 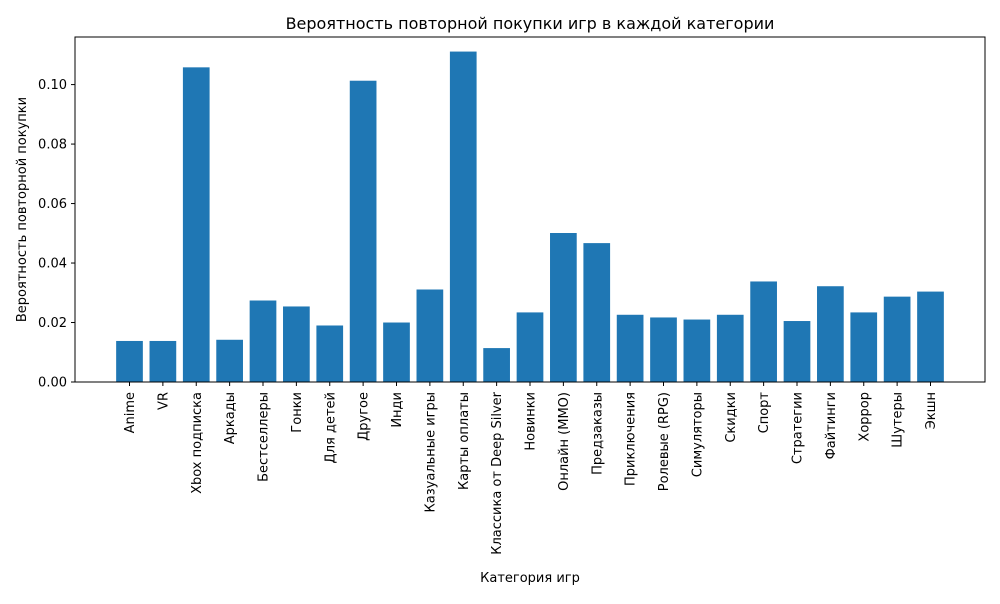 What do you see at coordinates (597, 433) in the screenshot?
I see `x-tick-label: Предзаказы` at bounding box center [597, 433].